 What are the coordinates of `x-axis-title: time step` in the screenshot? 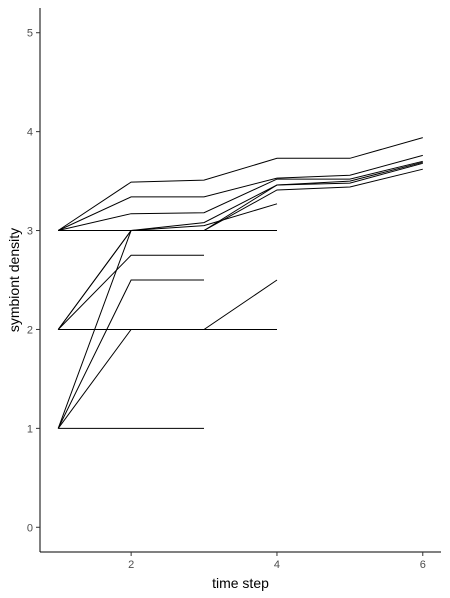 It's located at (240, 583).